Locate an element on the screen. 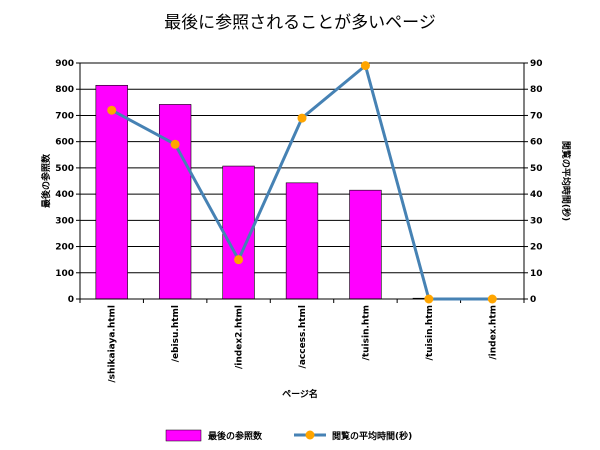 The image size is (600, 450). legend-line-marker is located at coordinates (310, 435).